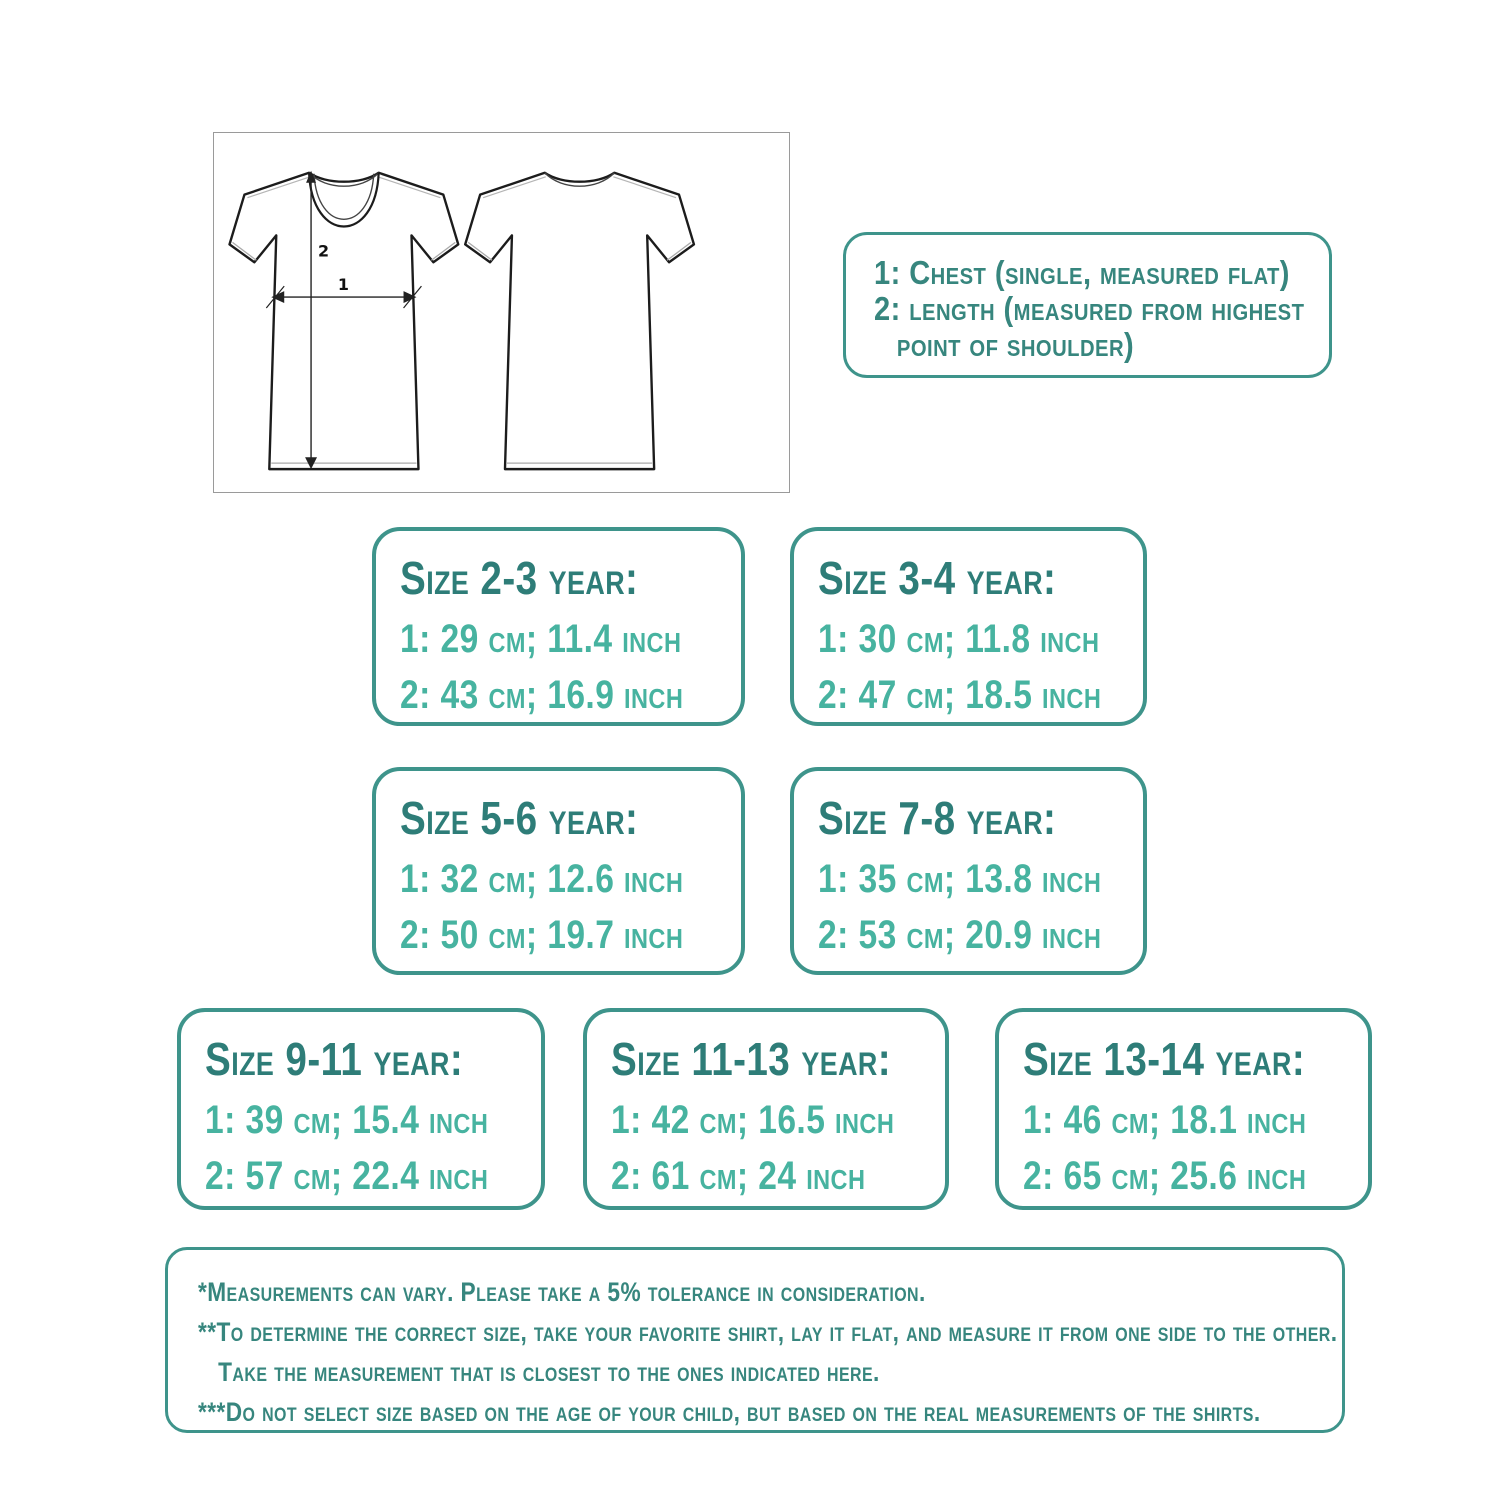  What do you see at coordinates (1082, 272) in the screenshot?
I see `legend-line-chest: 1: Chest (single, measured flat)` at bounding box center [1082, 272].